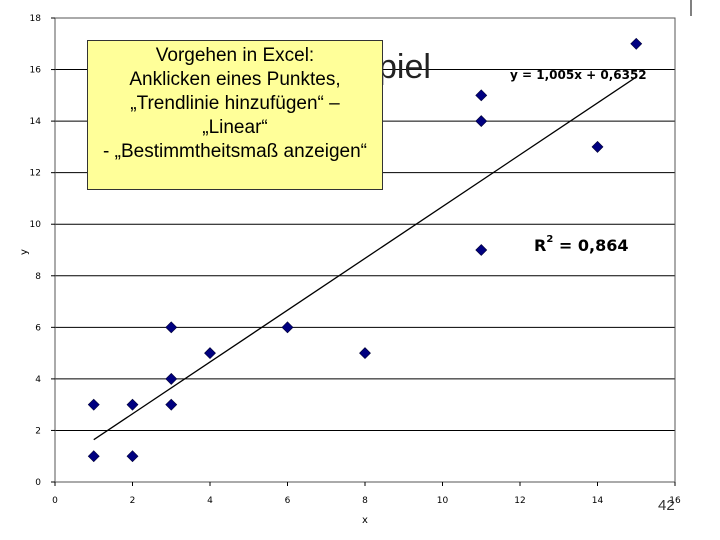 The image size is (720, 540). I want to click on r-squared-value: = 0,864, so click(593, 245).